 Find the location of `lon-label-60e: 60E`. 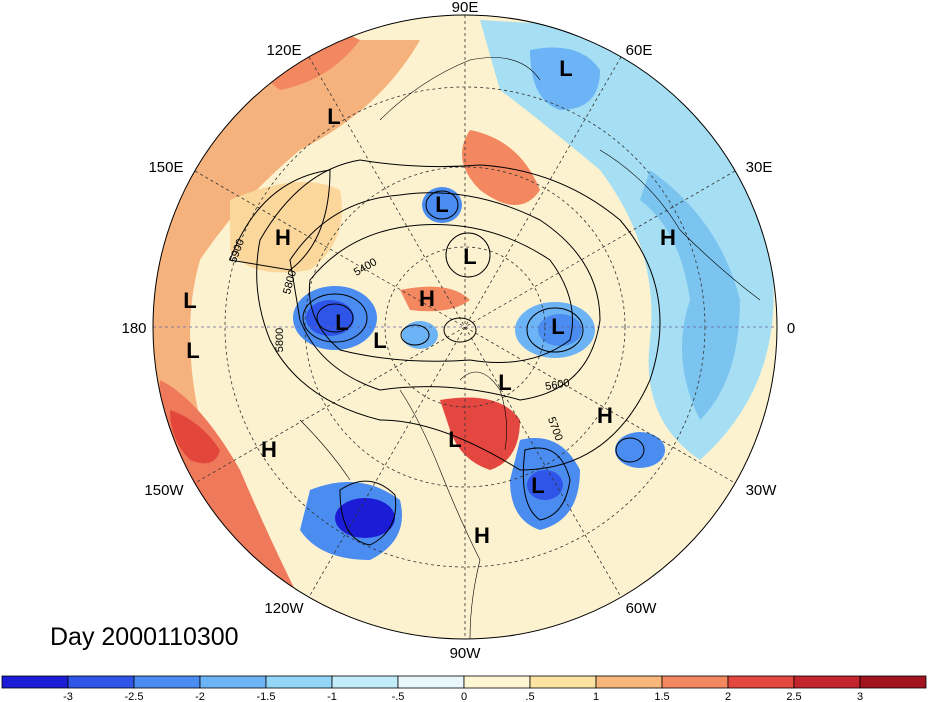

lon-label-60e: 60E is located at coordinates (639, 50).